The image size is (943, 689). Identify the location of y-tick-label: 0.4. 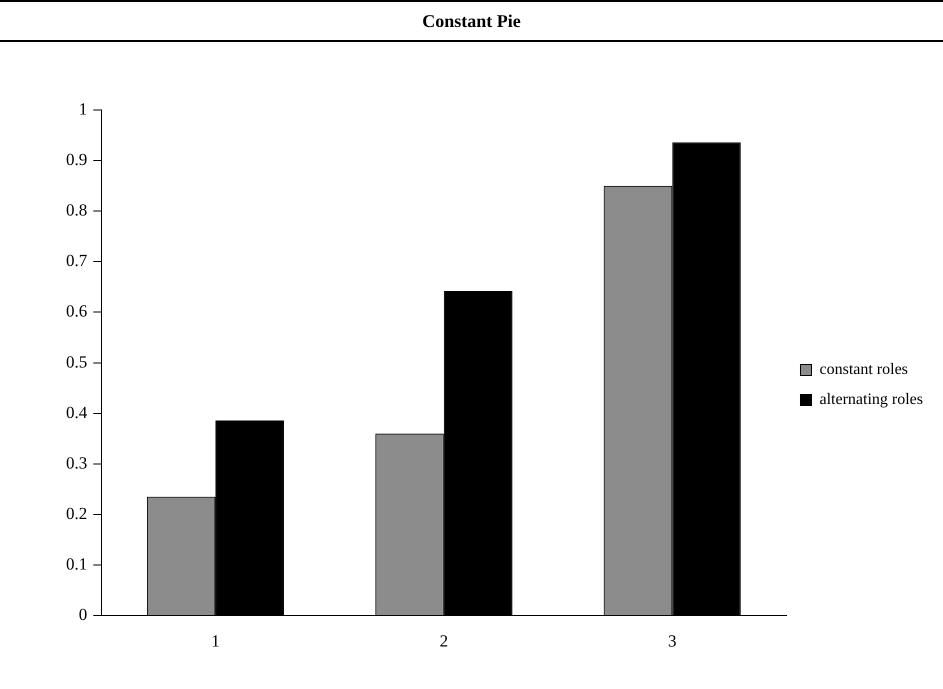
(77, 412).